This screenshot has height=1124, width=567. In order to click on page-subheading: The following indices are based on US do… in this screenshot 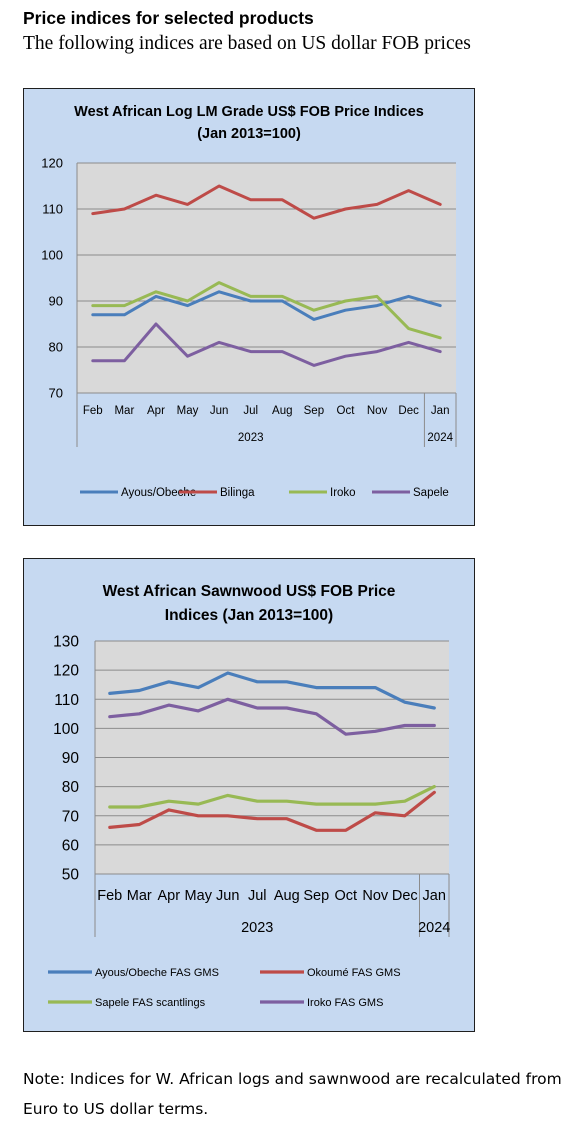, I will do `click(247, 43)`.